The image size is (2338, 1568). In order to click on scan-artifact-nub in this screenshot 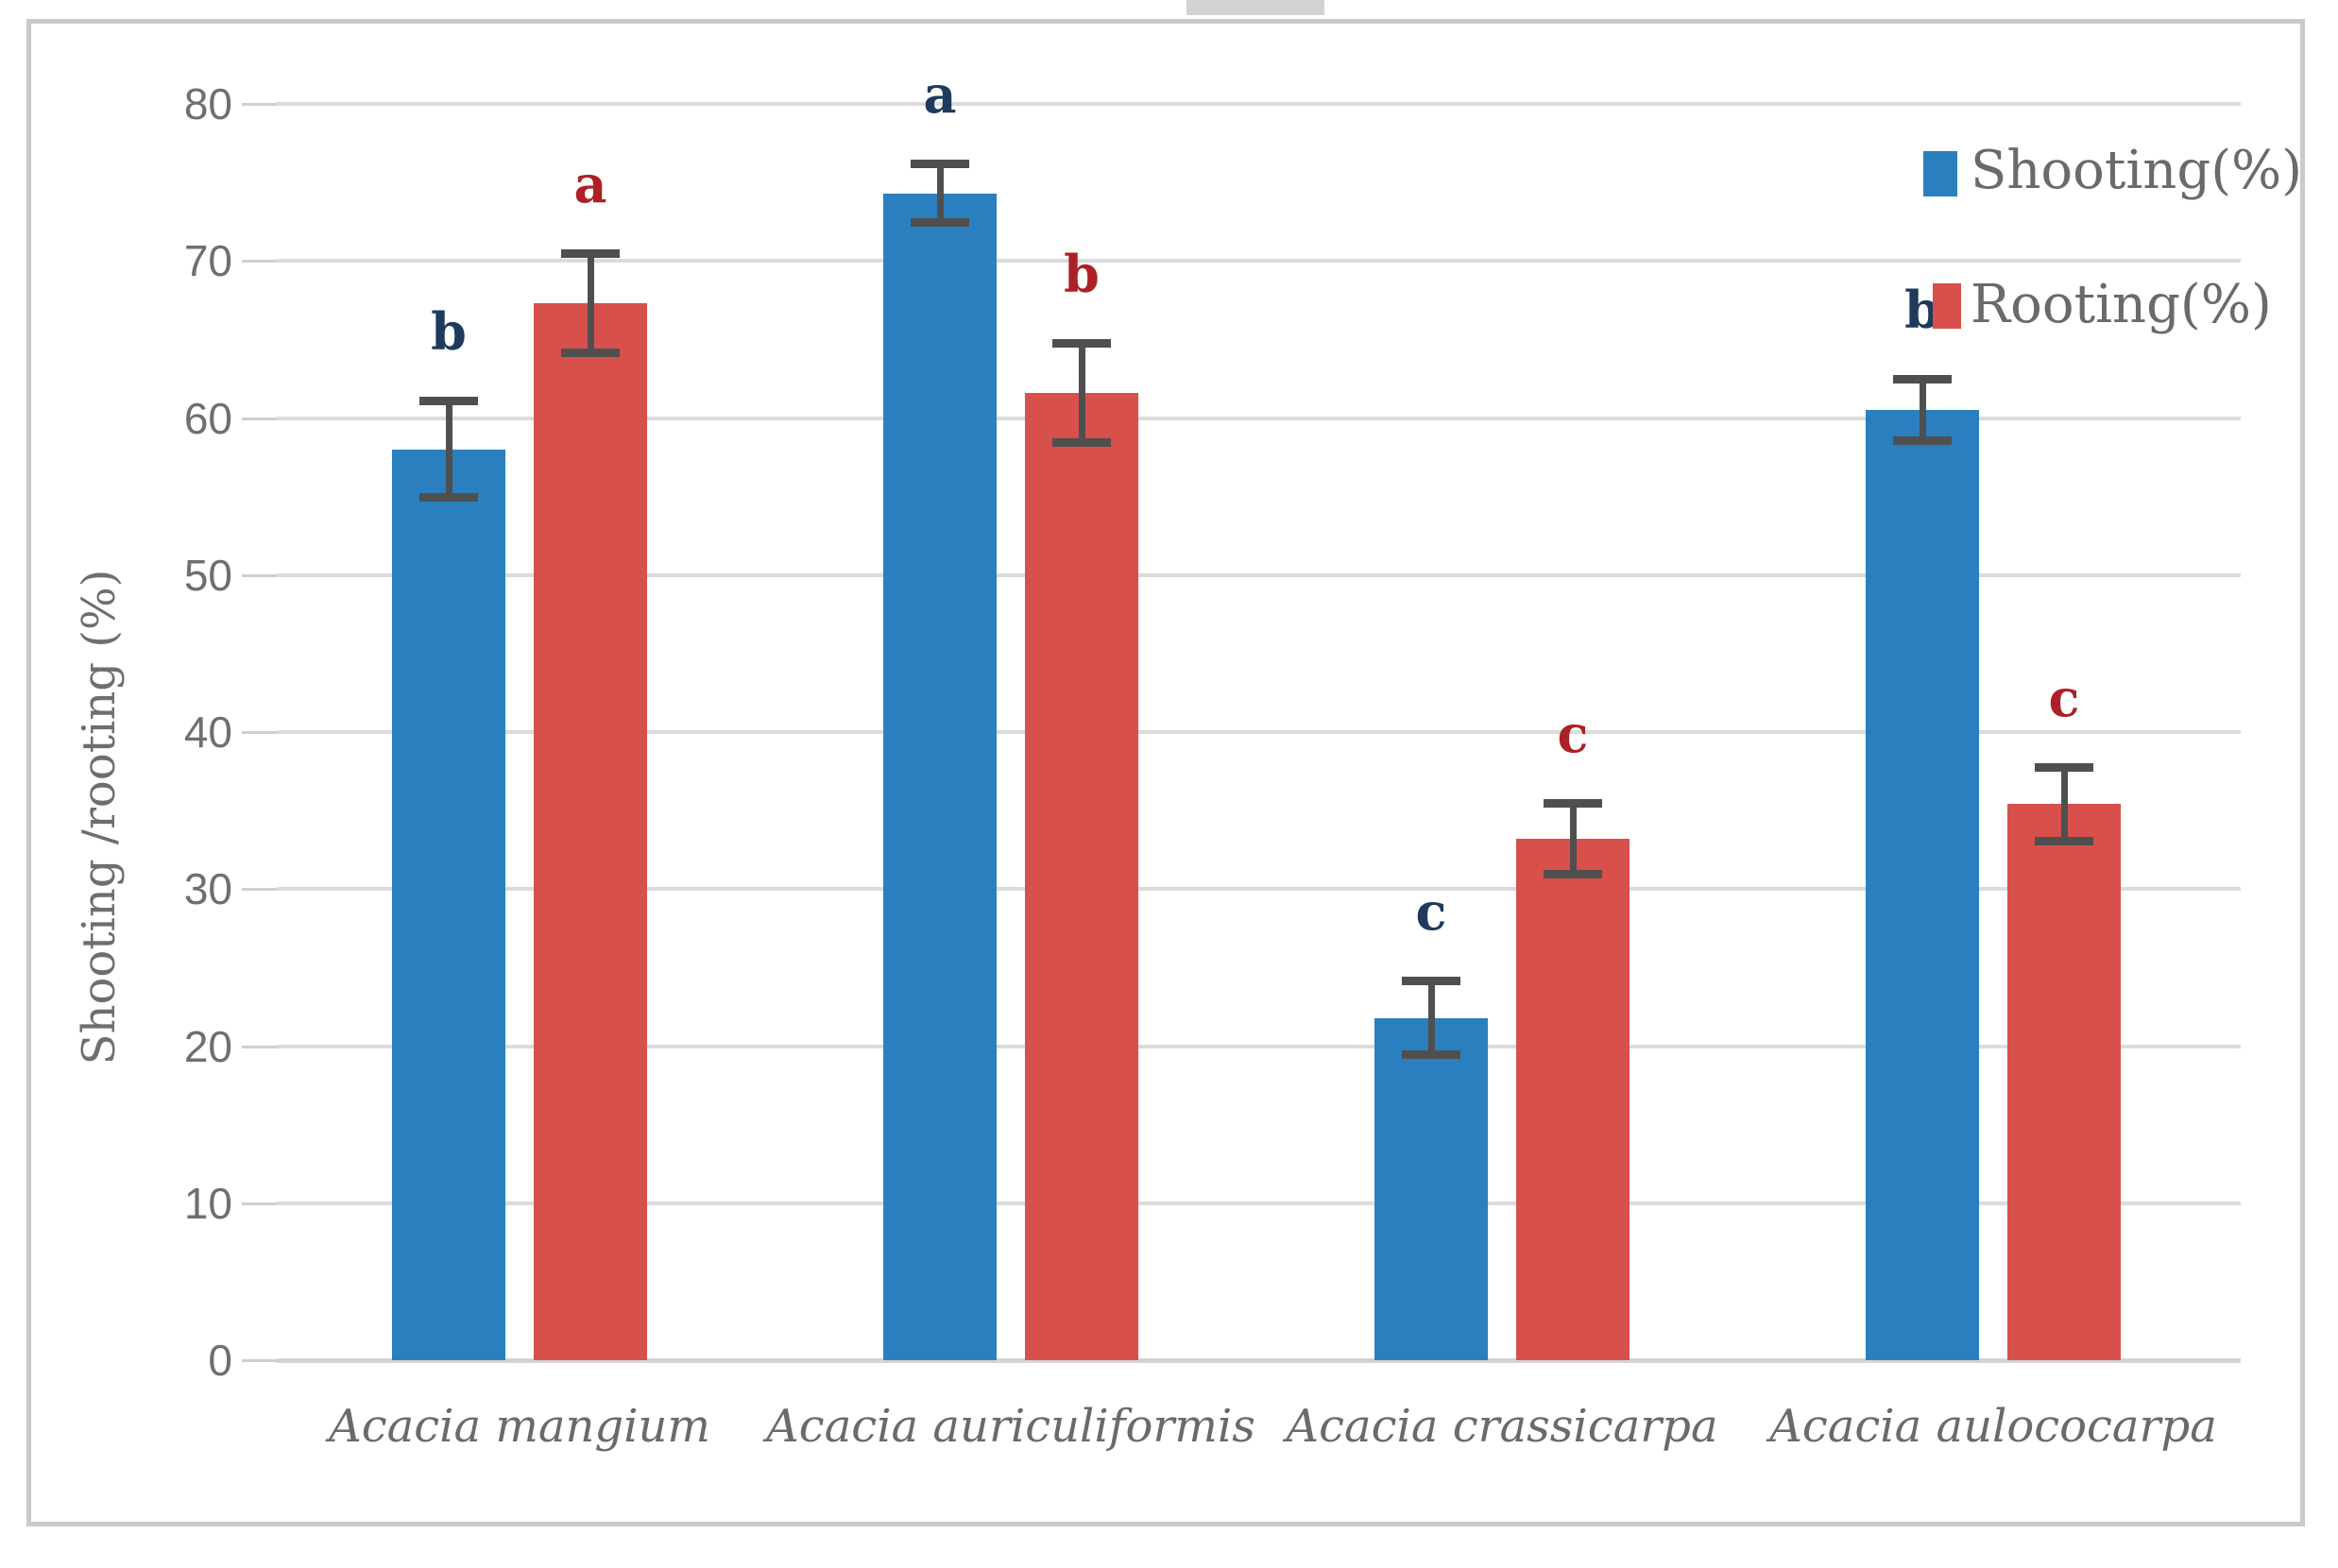, I will do `click(1255, 7)`.